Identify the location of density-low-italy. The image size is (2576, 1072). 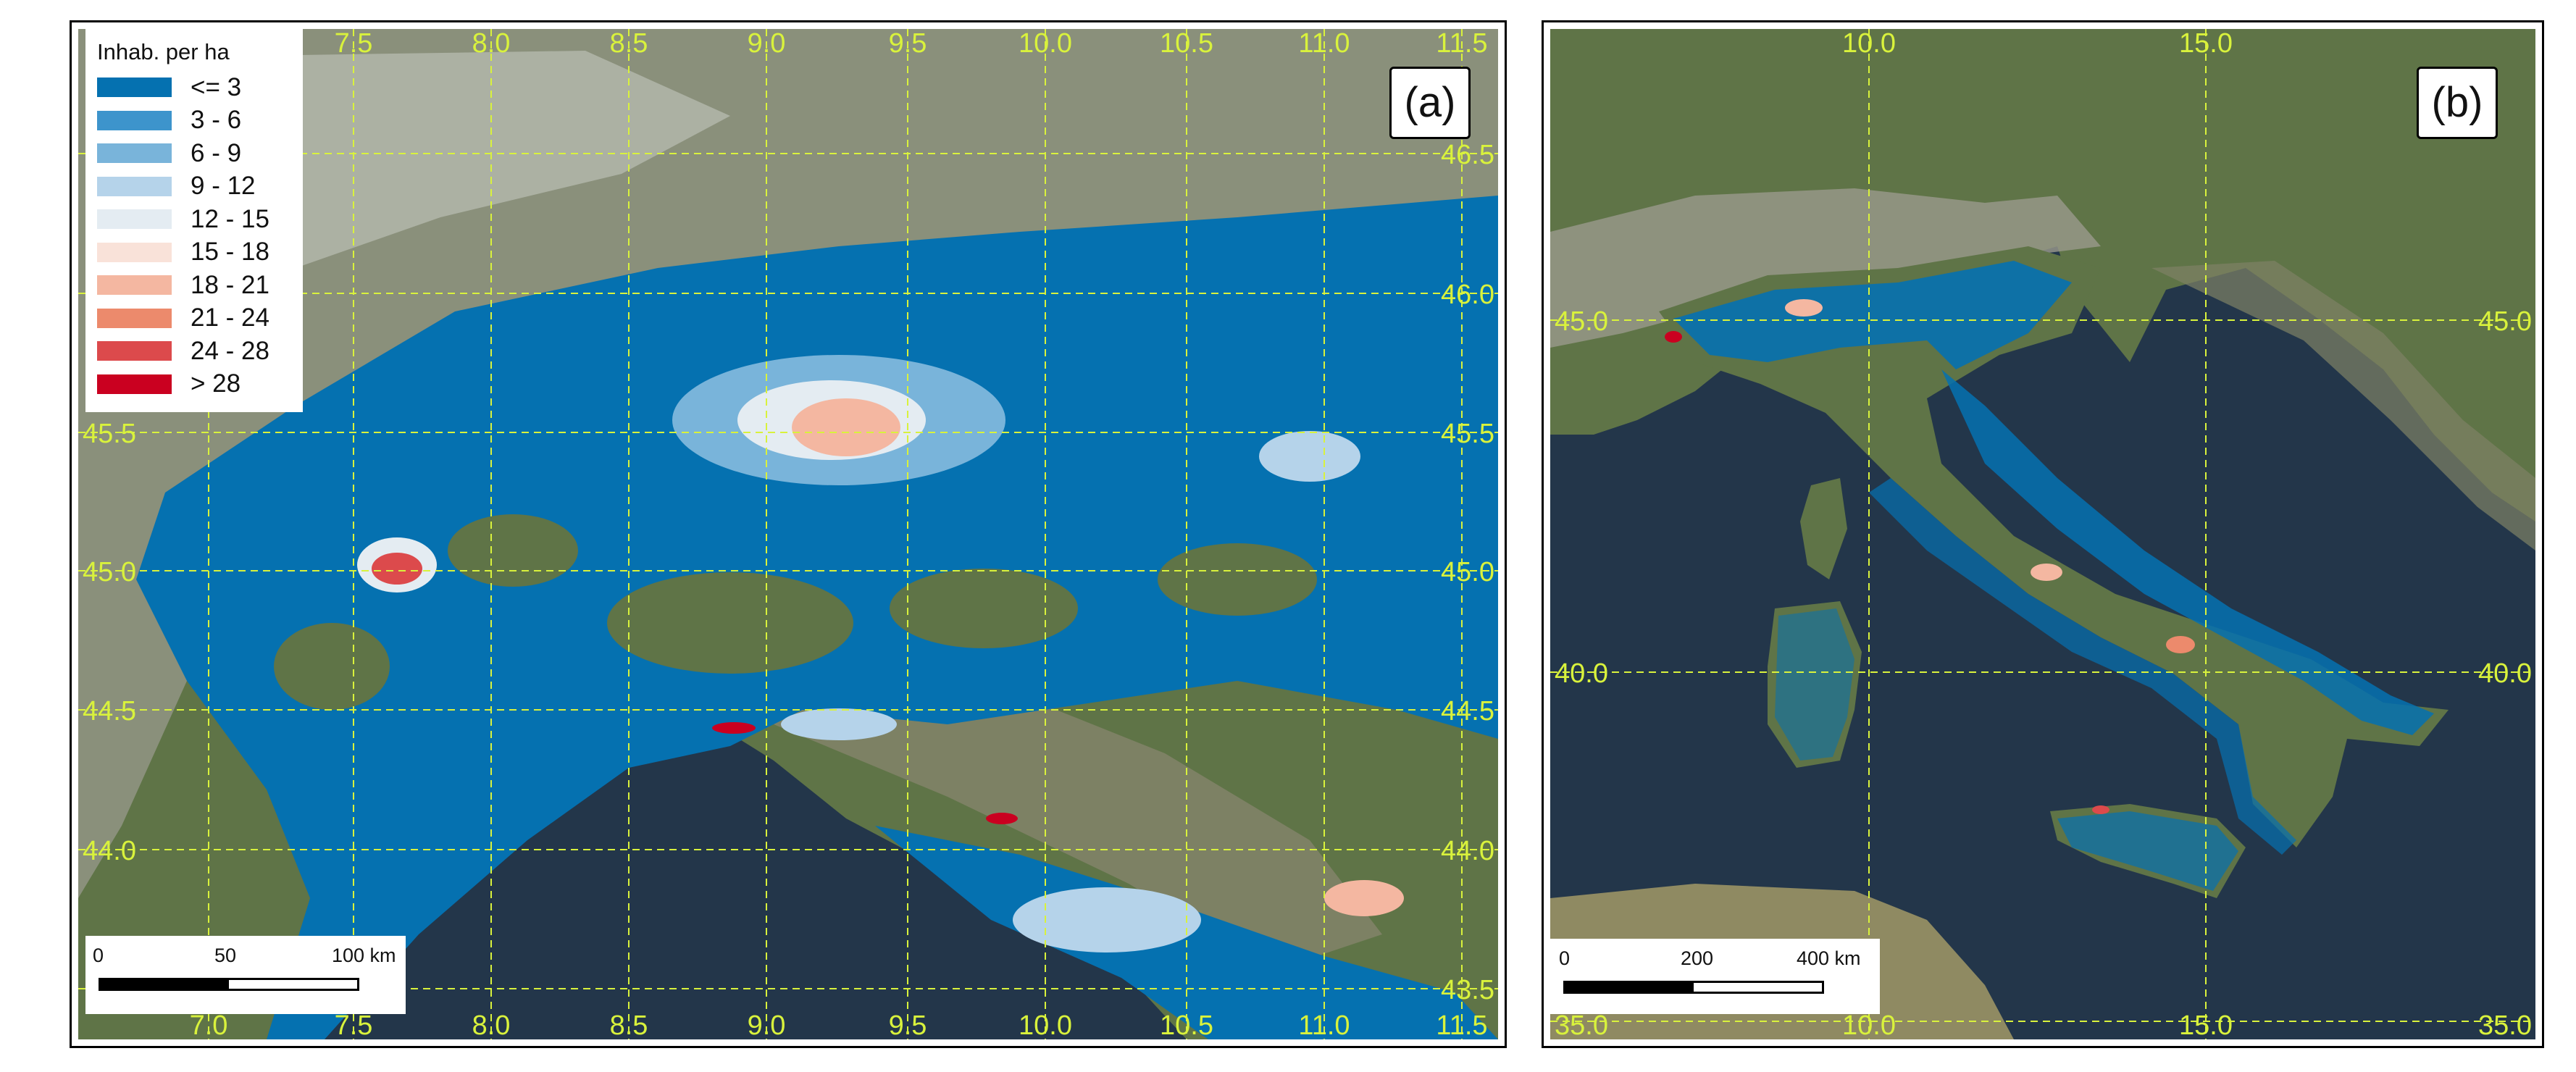
(1872, 315).